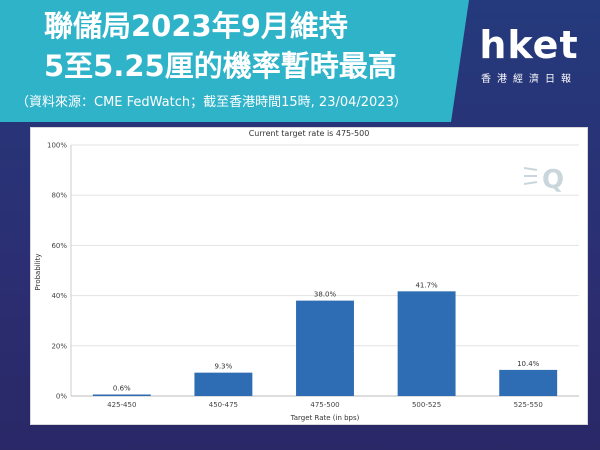 The image size is (600, 450). I want to click on bar-value-label: 41.7%, so click(426, 285).